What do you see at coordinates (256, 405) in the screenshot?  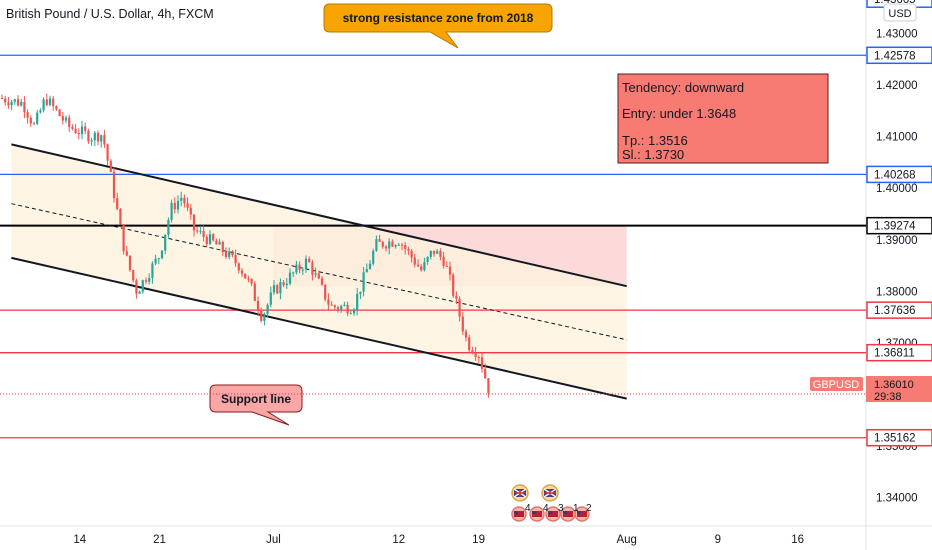 I see `support-callout: Support line` at bounding box center [256, 405].